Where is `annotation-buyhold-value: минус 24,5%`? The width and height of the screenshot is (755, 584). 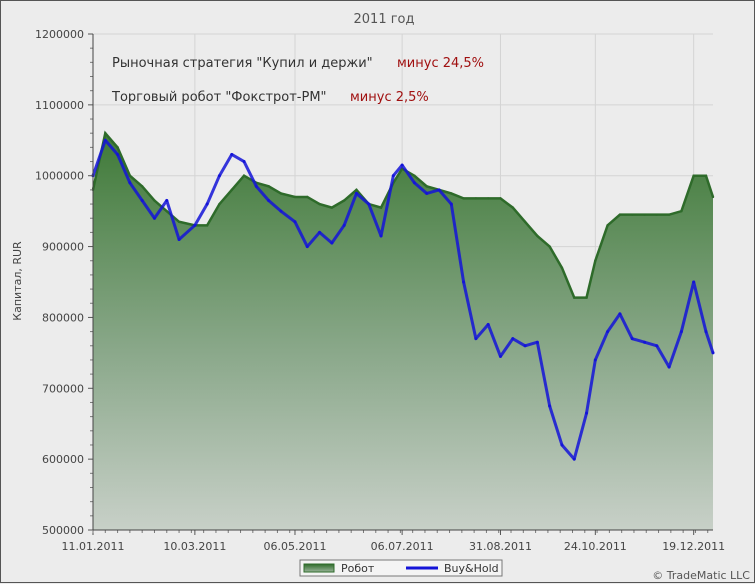 annotation-buyhold-value: минус 24,5% is located at coordinates (440, 63).